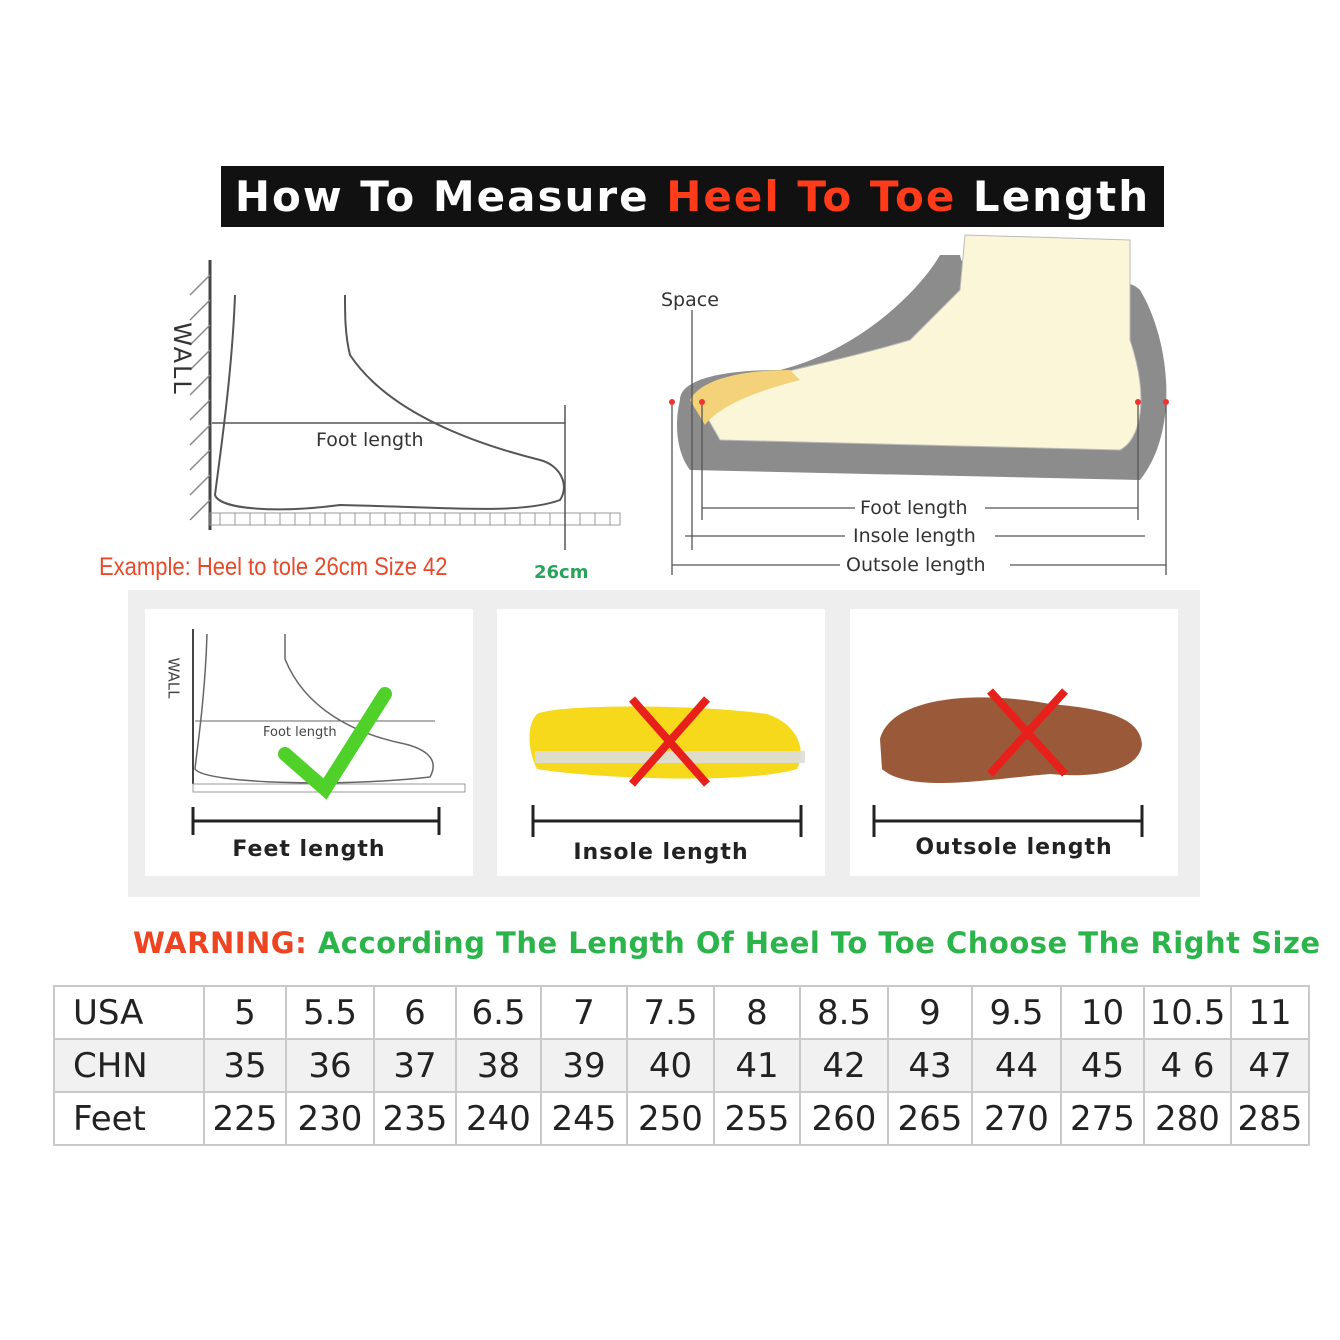 The image size is (1340, 1340). What do you see at coordinates (930, 1065) in the screenshot?
I see `table-cell: 43` at bounding box center [930, 1065].